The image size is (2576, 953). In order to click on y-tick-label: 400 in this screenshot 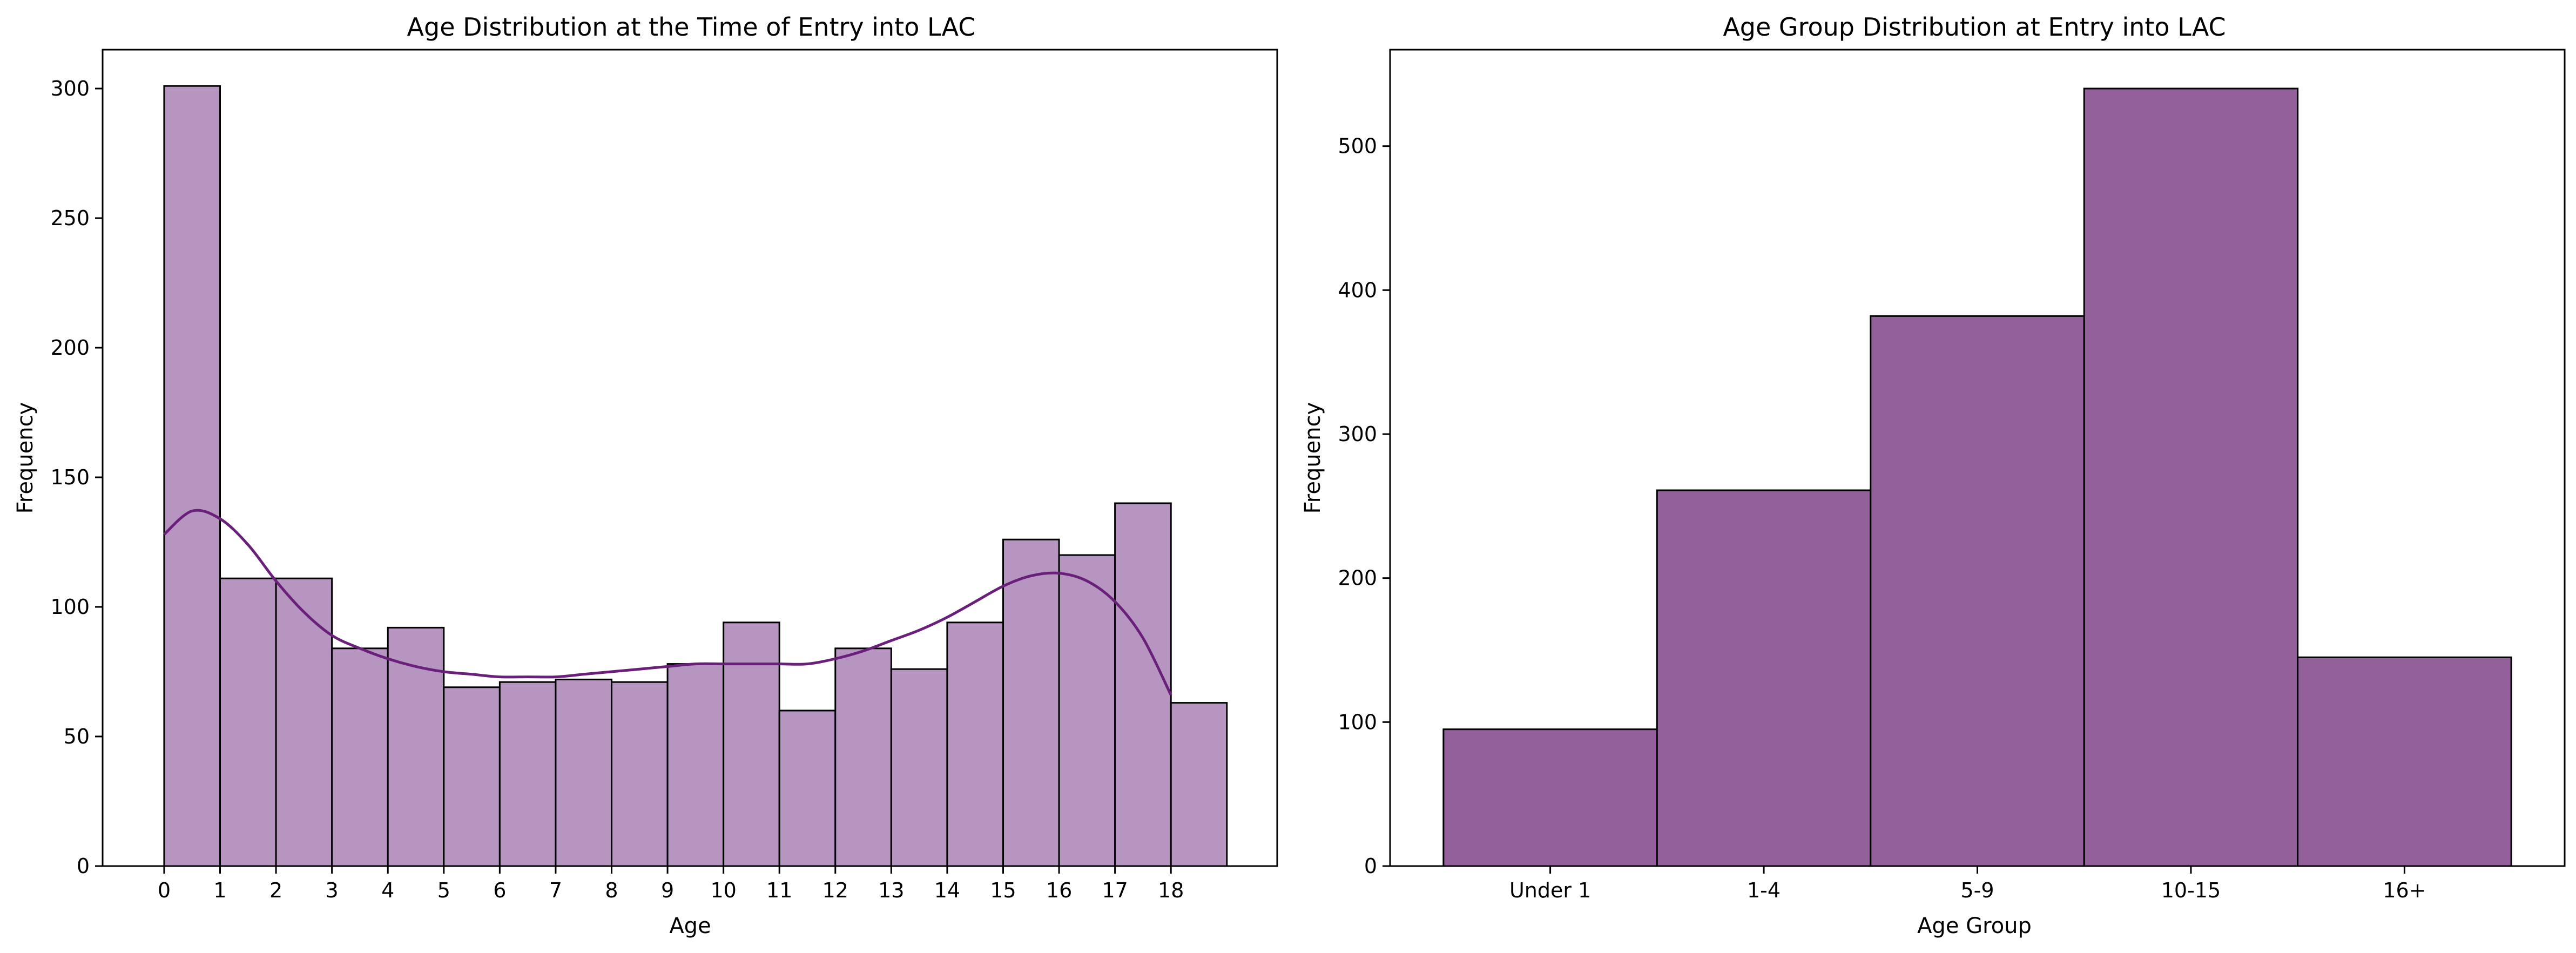, I will do `click(1357, 290)`.